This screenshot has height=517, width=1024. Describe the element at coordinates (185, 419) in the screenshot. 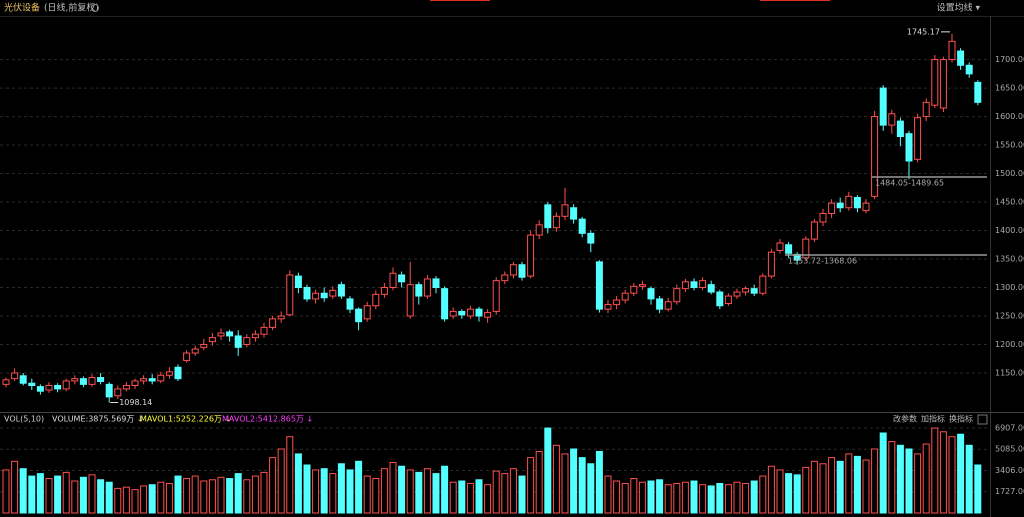

I see `indicator-label: MAVOL1:5252.226万 ↓` at that location.